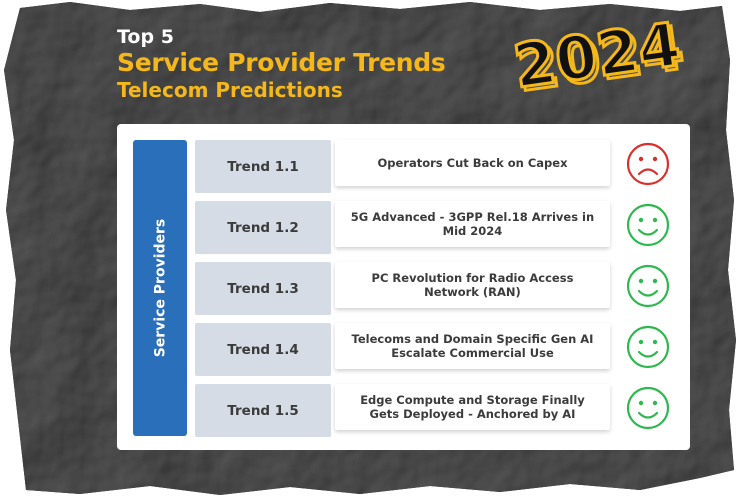  What do you see at coordinates (263, 410) in the screenshot?
I see `trend-label: Trend 1.5` at bounding box center [263, 410].